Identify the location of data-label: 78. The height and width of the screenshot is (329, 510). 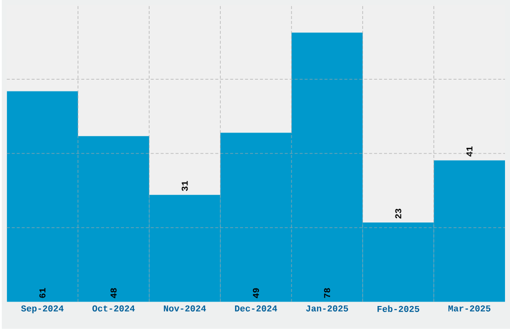
(327, 293).